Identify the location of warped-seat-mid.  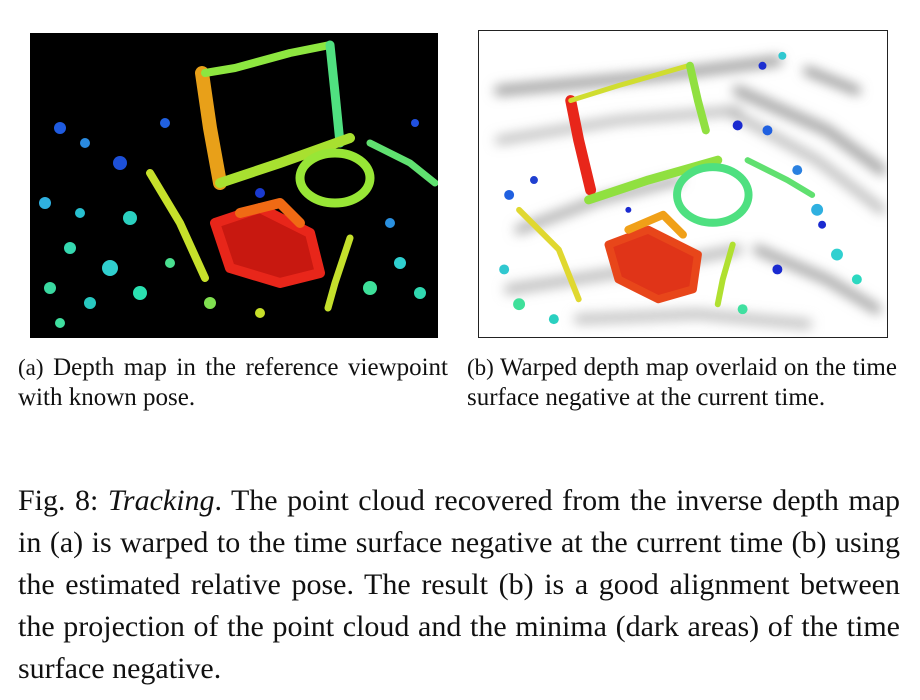
(655, 224).